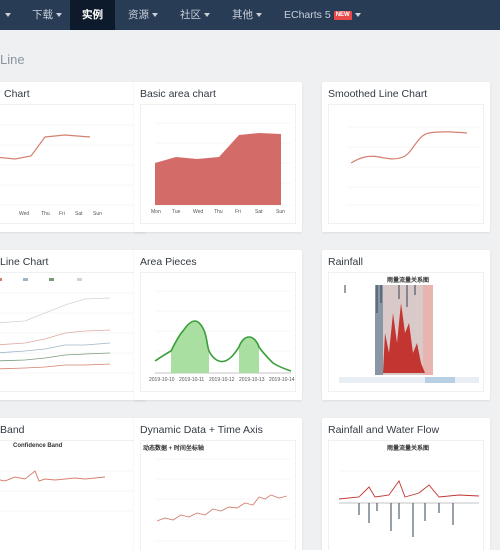 The image size is (500, 550). What do you see at coordinates (346, 262) in the screenshot?
I see `card-title: Rainfall` at bounding box center [346, 262].